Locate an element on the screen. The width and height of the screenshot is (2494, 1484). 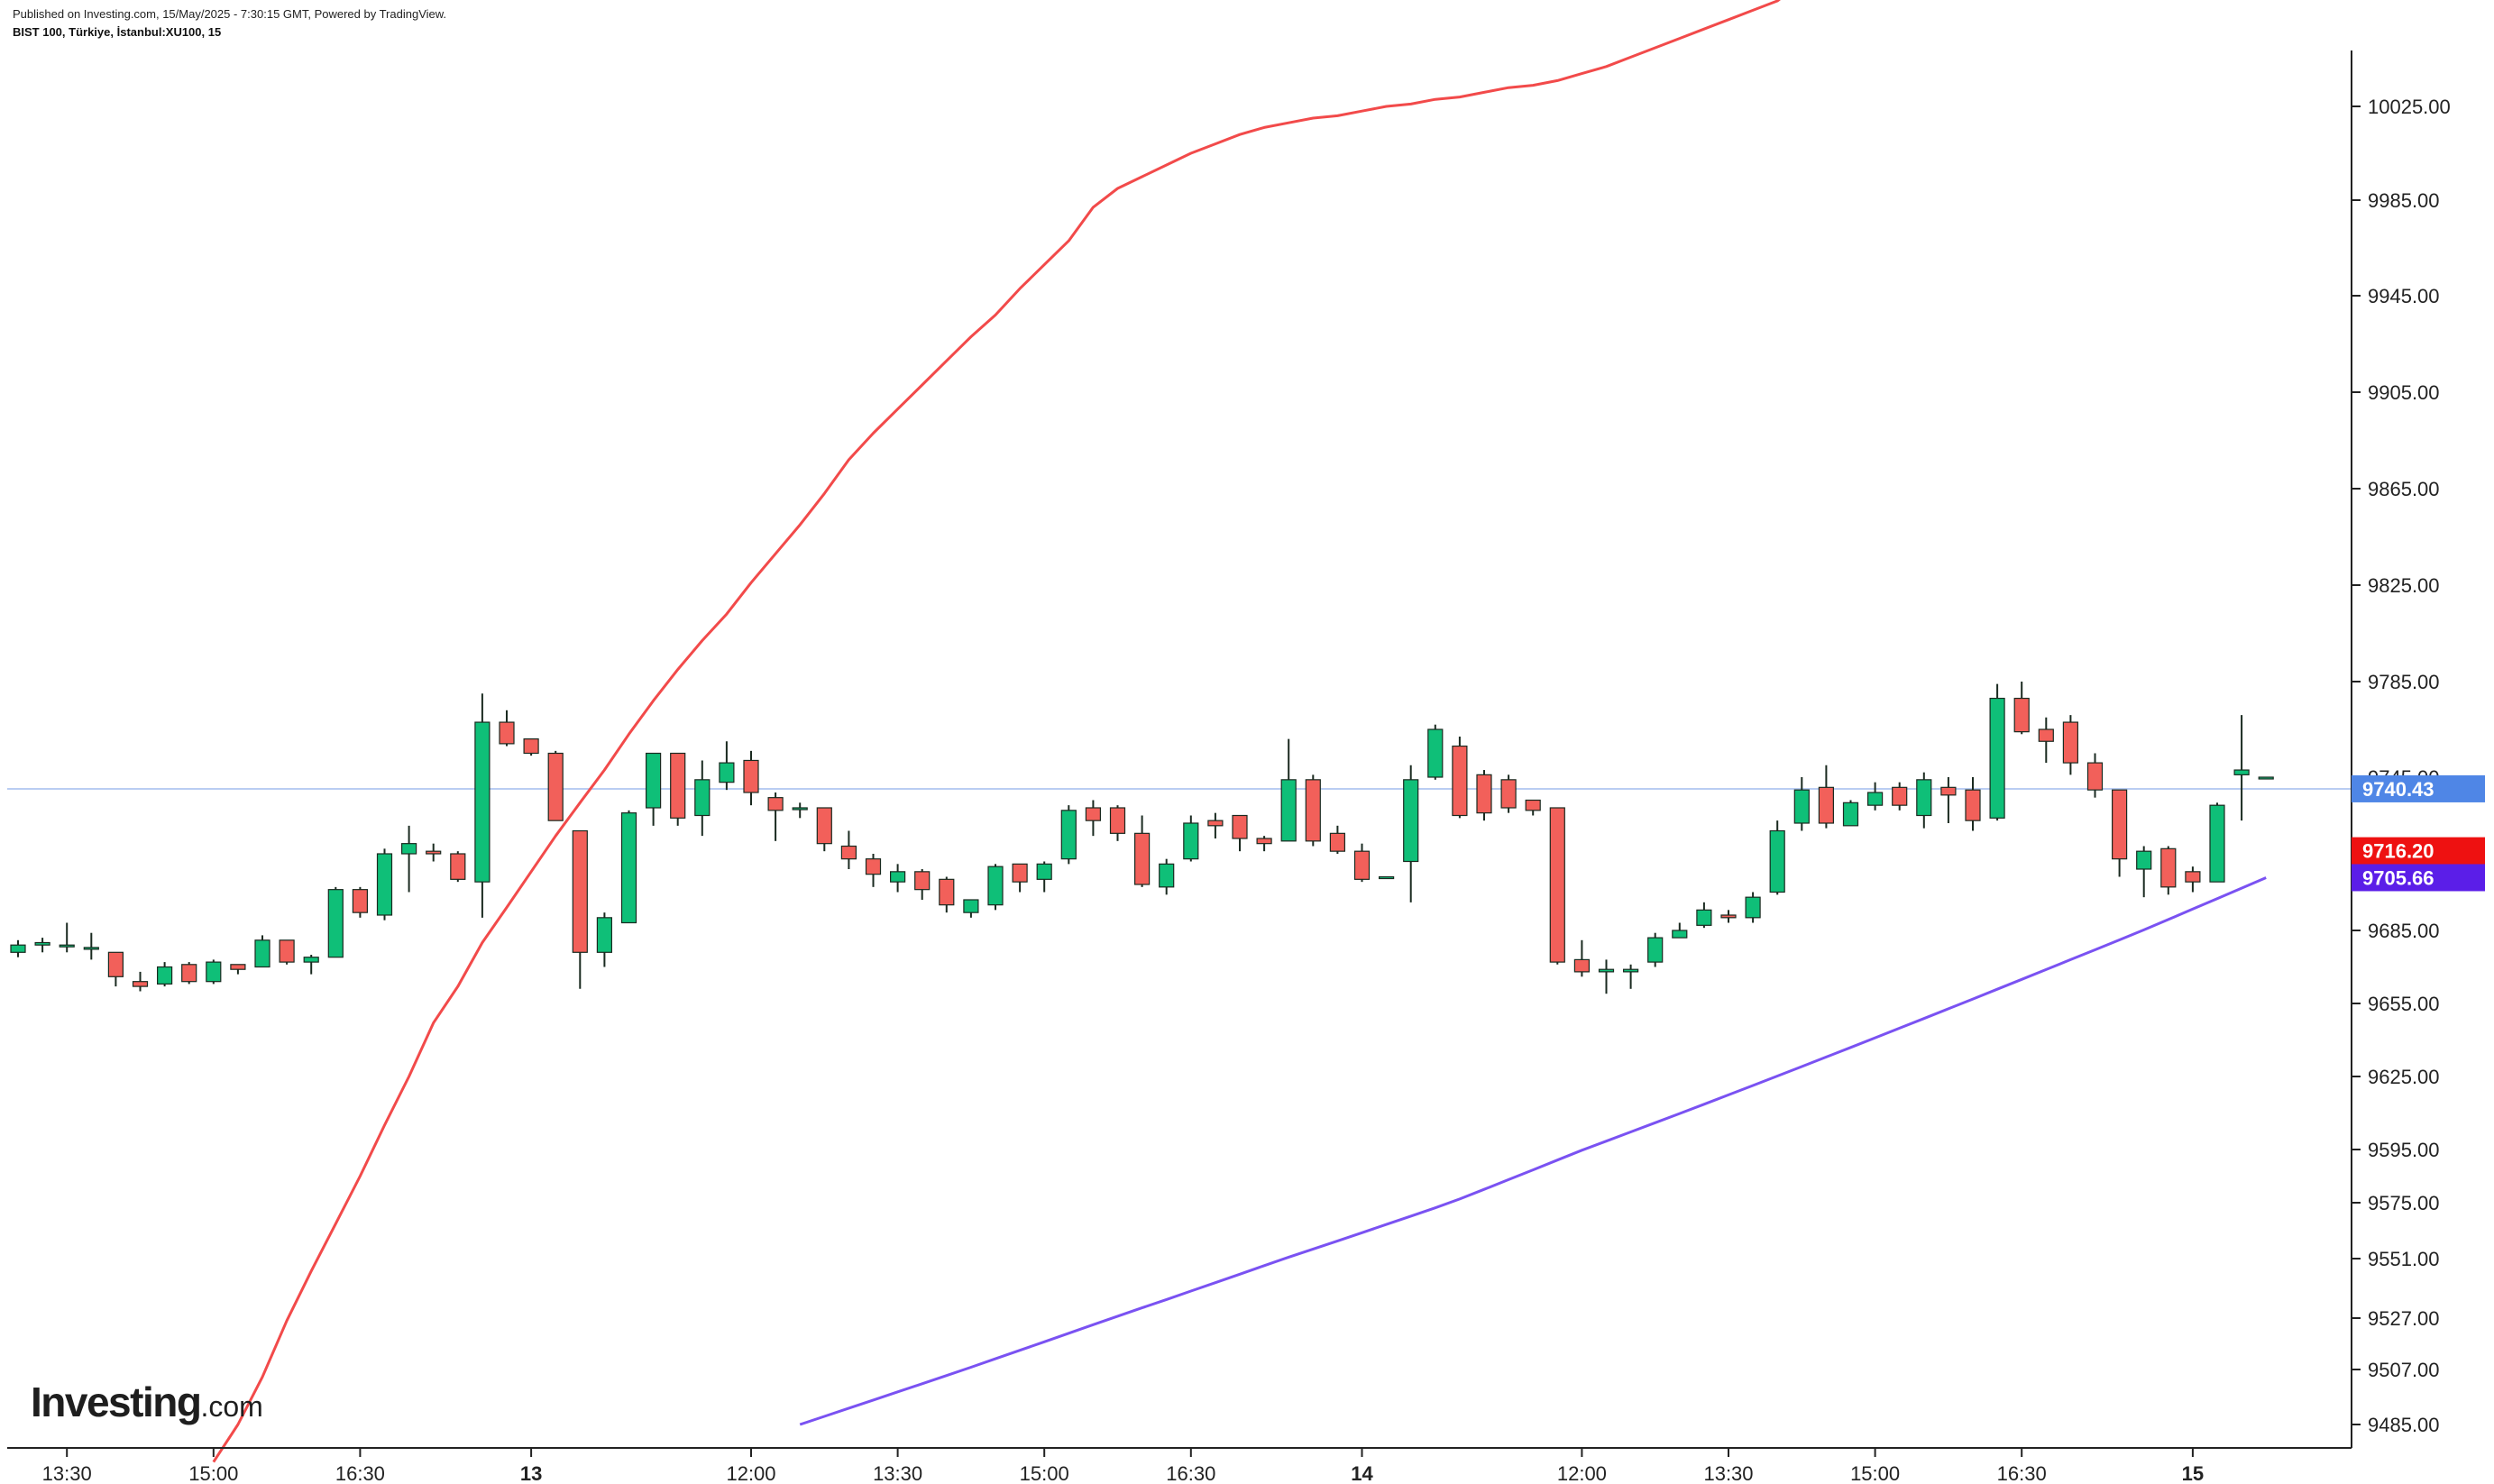
x-tick-label: 15:00 is located at coordinates (1045, 1473).